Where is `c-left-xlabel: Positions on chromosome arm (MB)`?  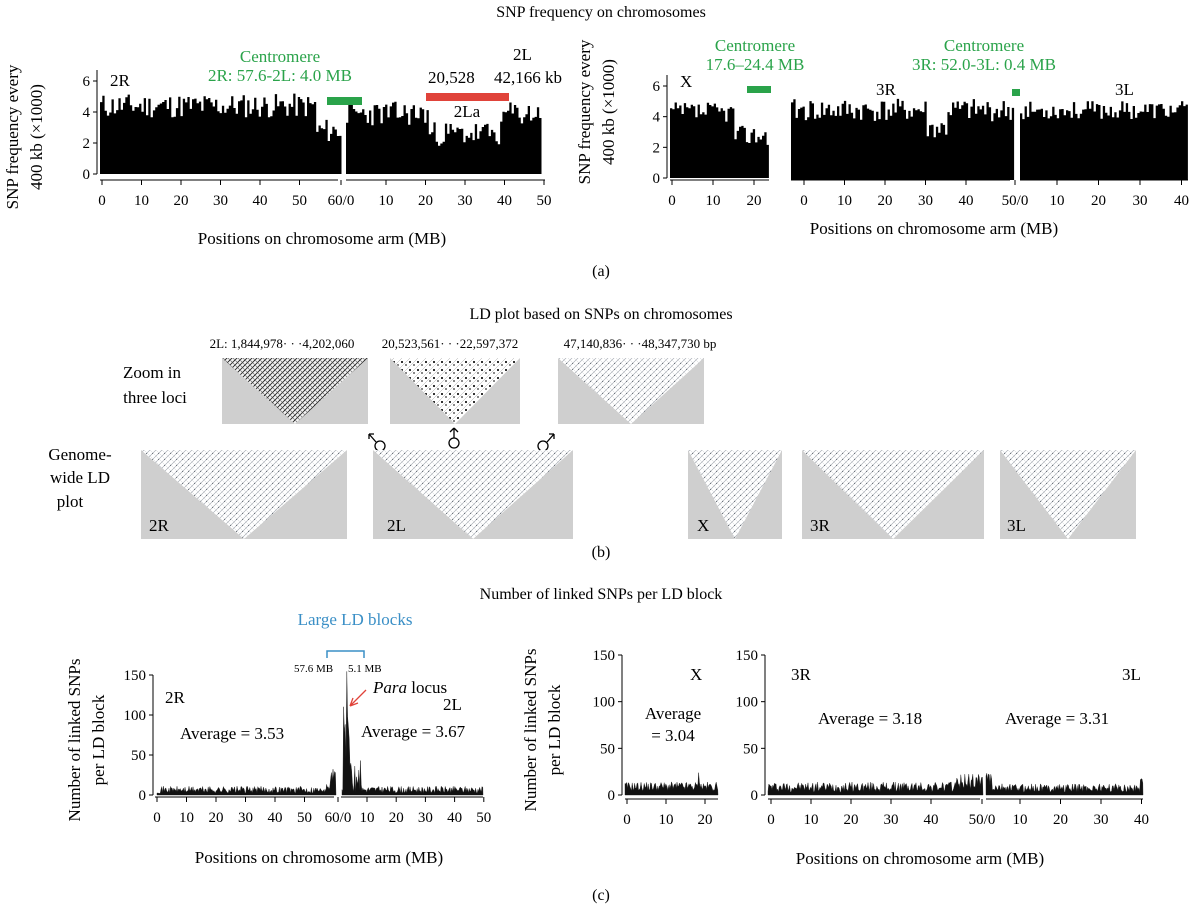 c-left-xlabel: Positions on chromosome arm (MB) is located at coordinates (319, 857).